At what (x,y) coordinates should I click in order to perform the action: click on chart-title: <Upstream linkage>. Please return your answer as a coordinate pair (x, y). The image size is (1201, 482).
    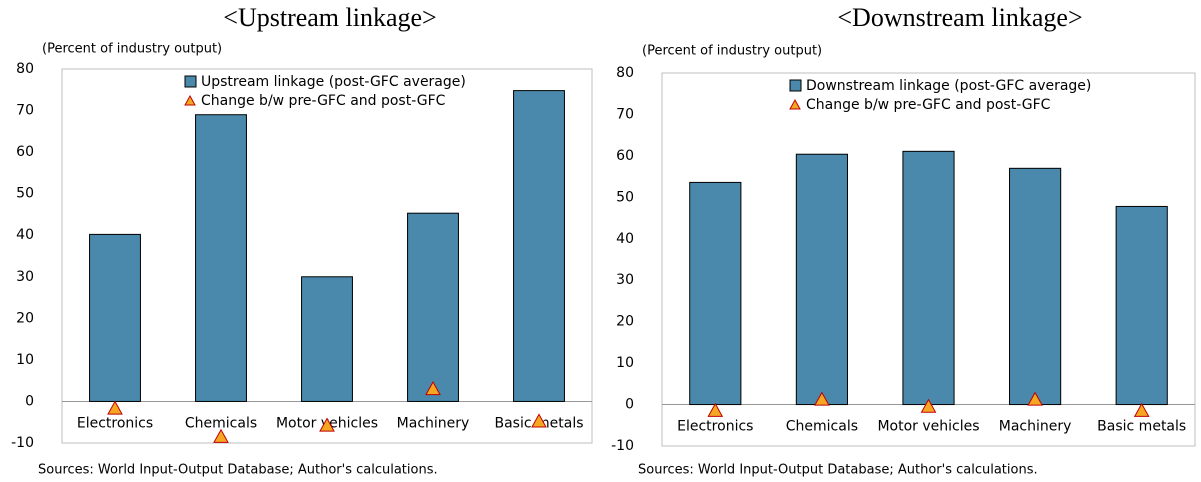
    Looking at the image, I should click on (329, 17).